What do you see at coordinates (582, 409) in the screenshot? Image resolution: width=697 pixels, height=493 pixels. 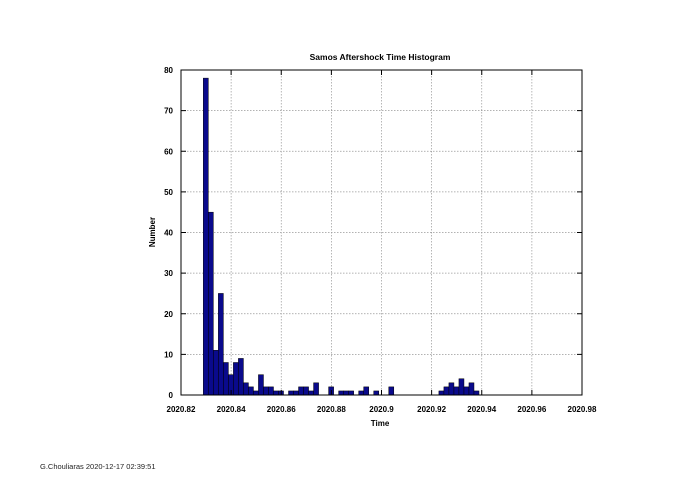 I see `x-tick-label: 2020.98` at bounding box center [582, 409].